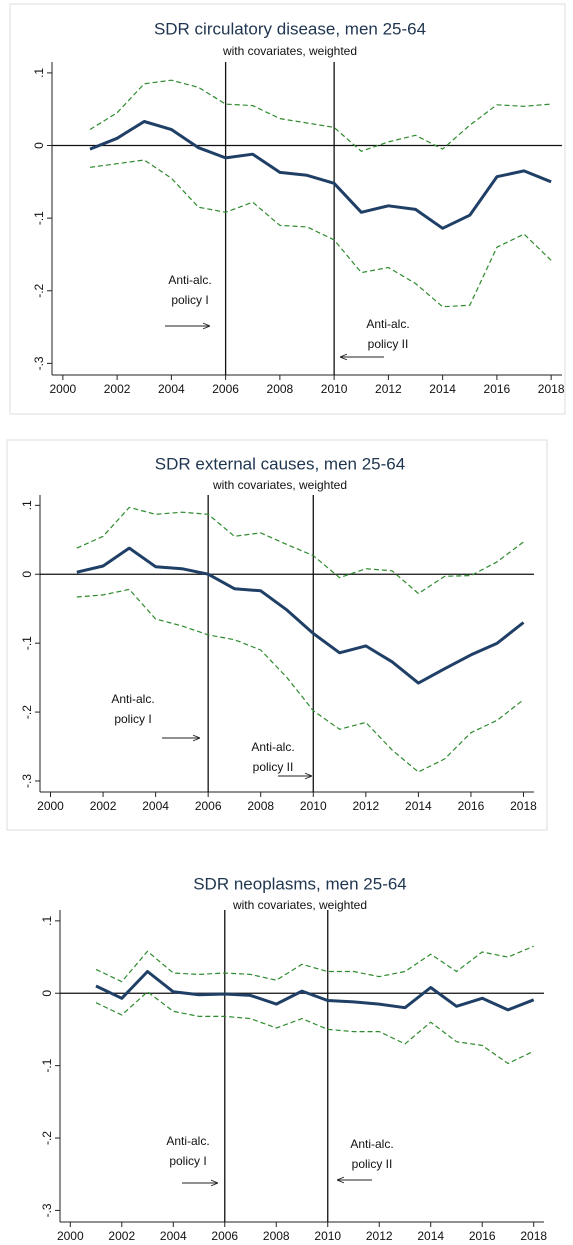 Image resolution: width=573 pixels, height=1245 pixels. I want to click on chart-title: SDR neoplasms, men 25-64, so click(300, 883).